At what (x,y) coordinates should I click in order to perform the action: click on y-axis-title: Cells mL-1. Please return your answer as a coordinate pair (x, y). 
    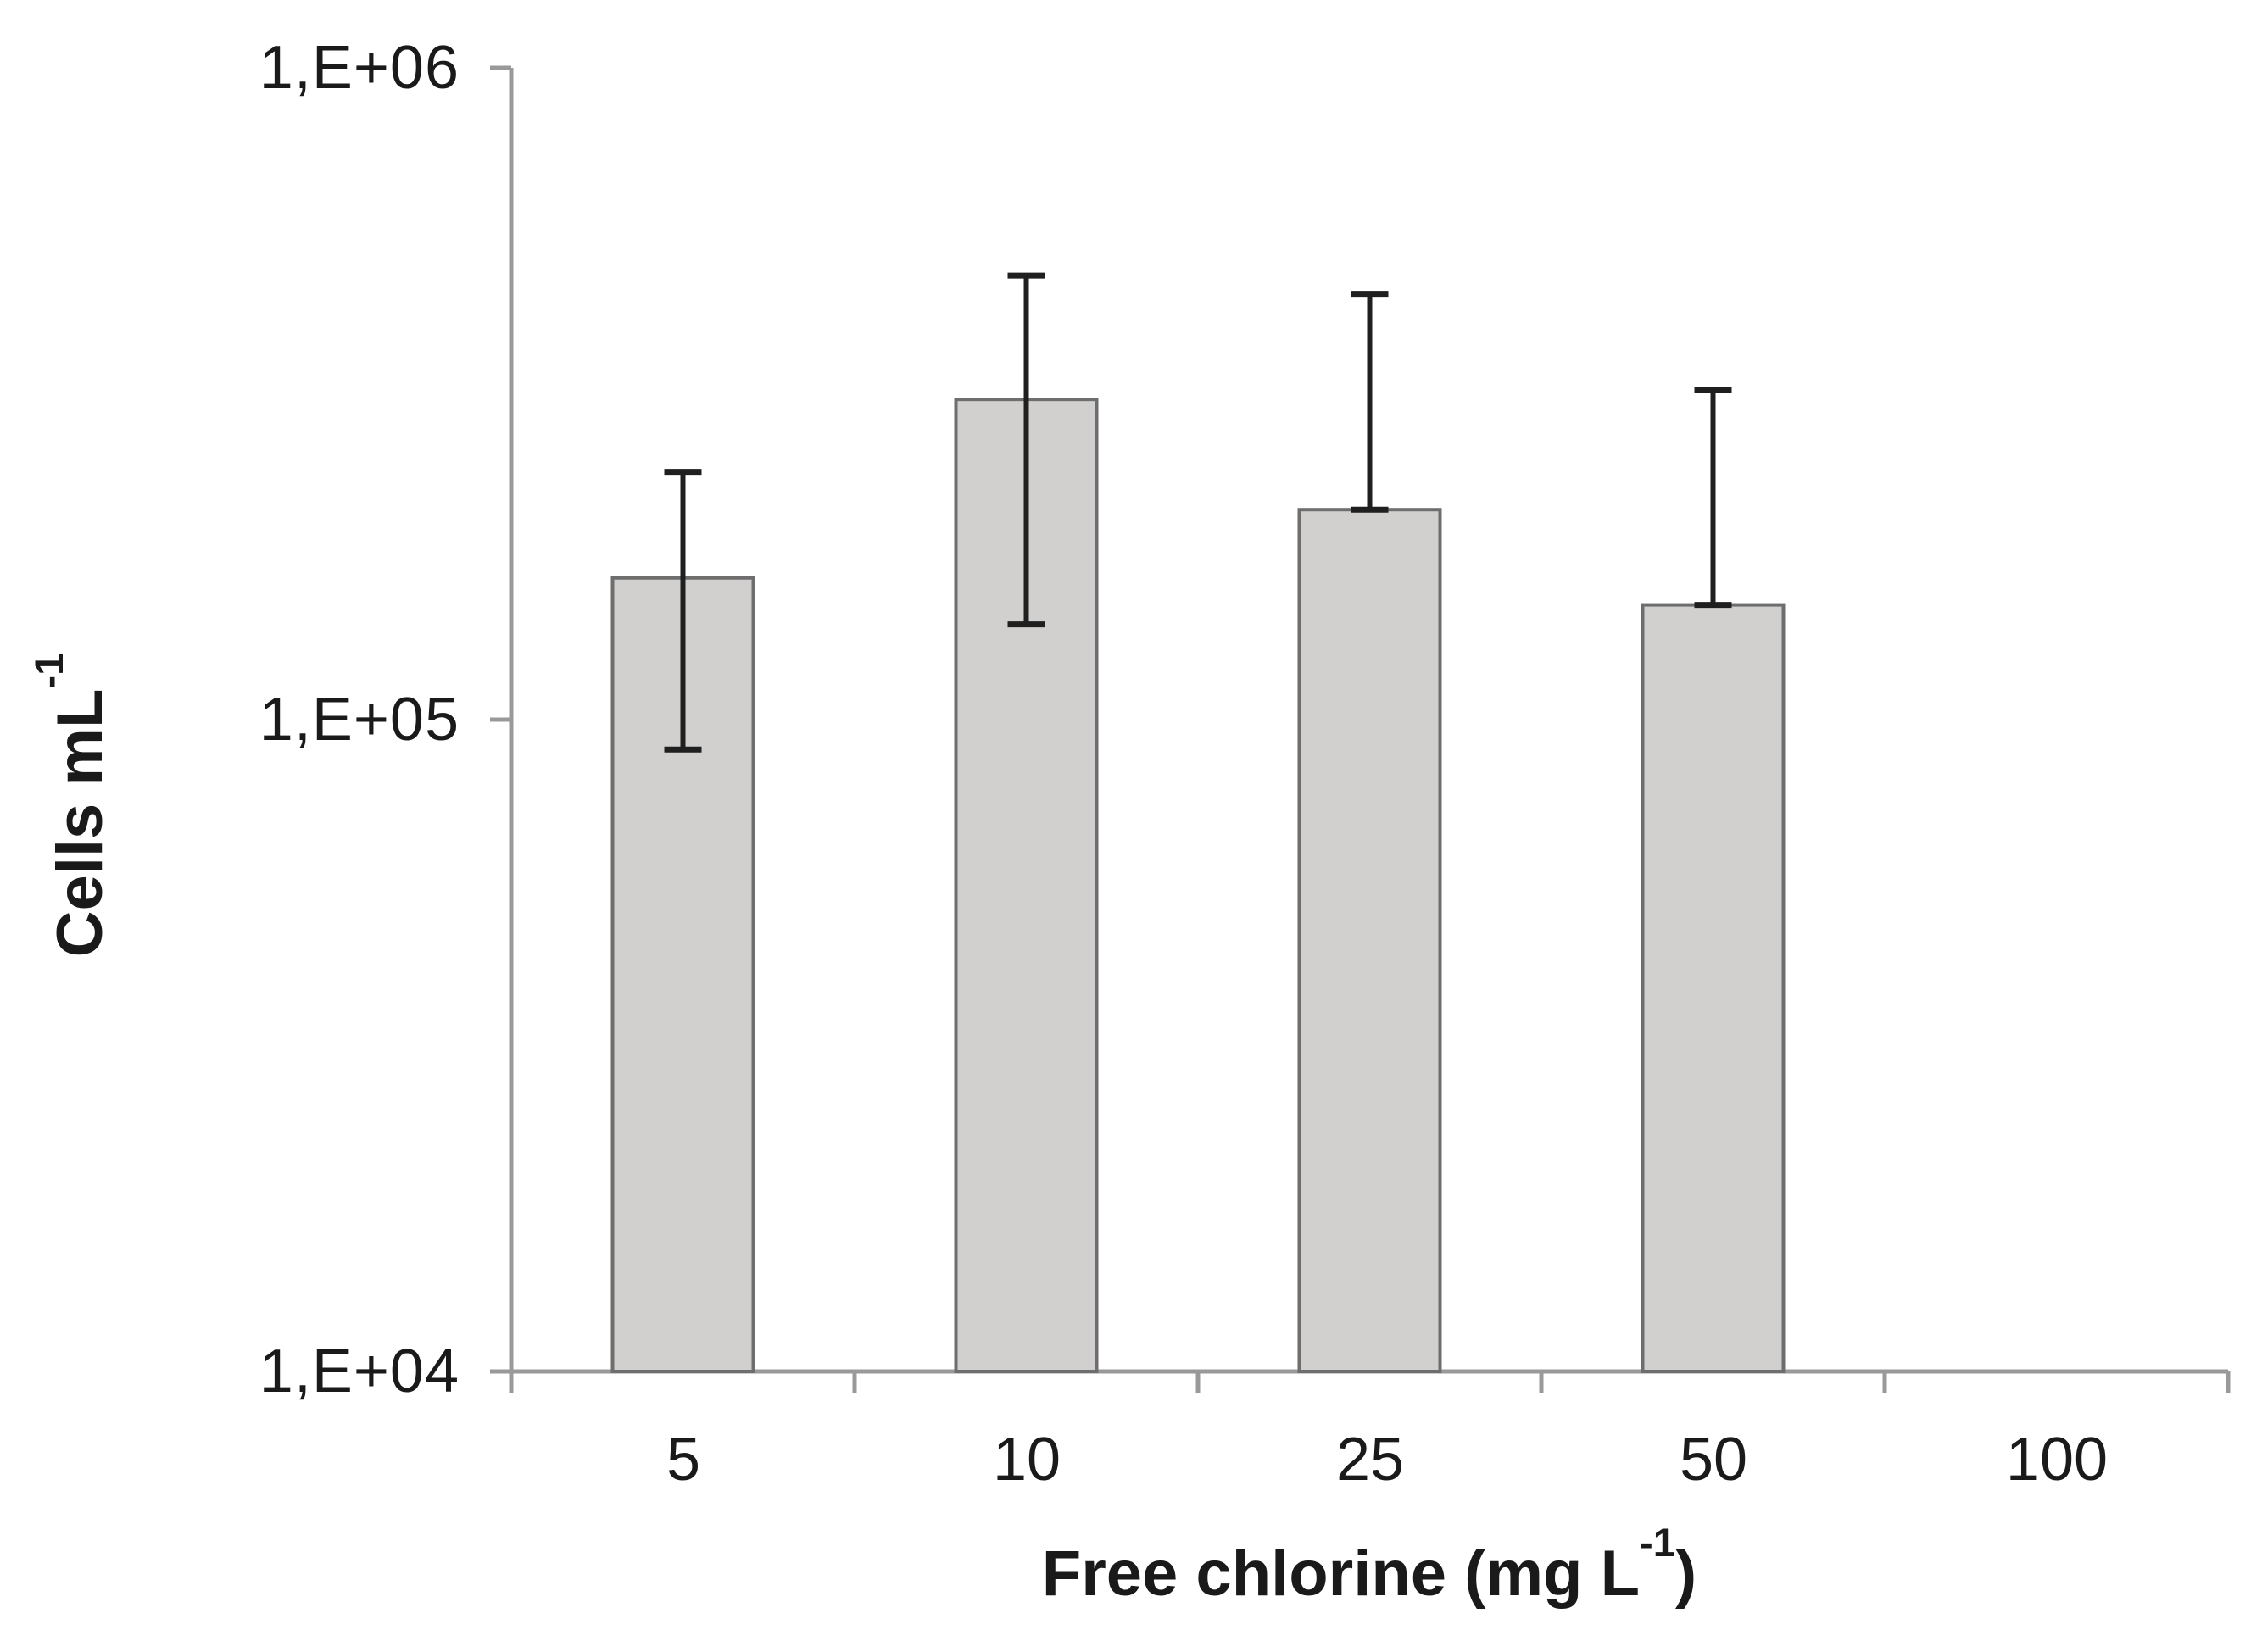
    Looking at the image, I should click on (71, 805).